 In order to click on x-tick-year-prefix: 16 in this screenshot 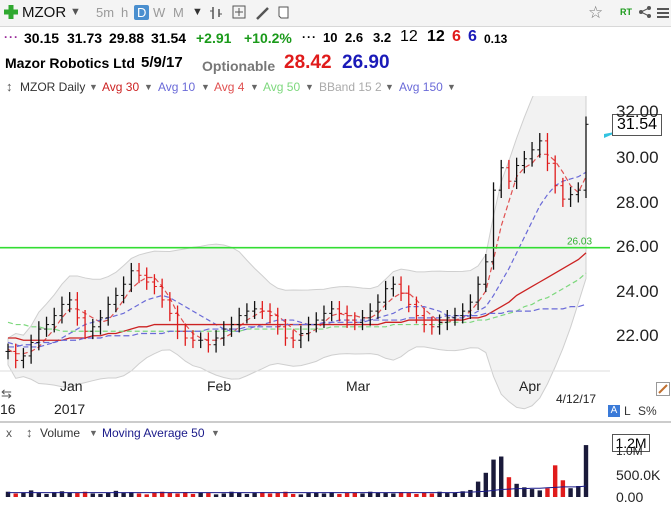, I will do `click(8, 409)`.